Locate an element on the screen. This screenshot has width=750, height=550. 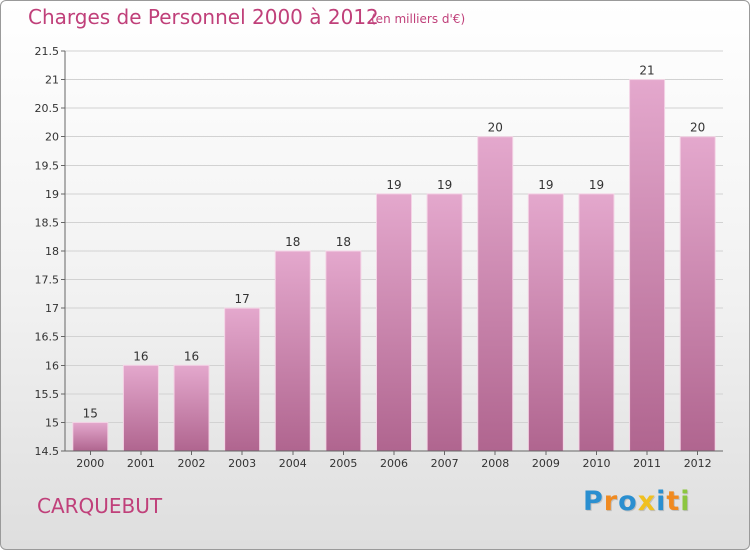
y-tick-label: 15 is located at coordinates (52, 422).